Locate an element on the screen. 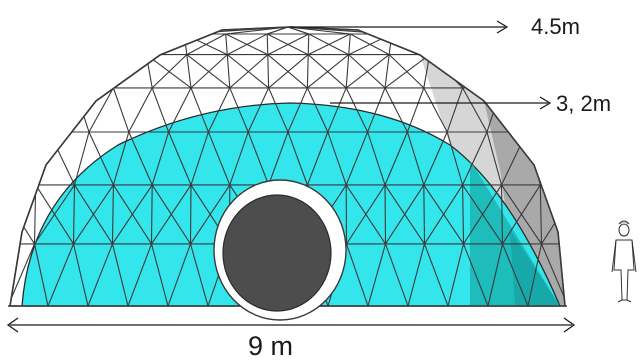 The image size is (643, 361). label-width: 9 m is located at coordinates (270, 346).